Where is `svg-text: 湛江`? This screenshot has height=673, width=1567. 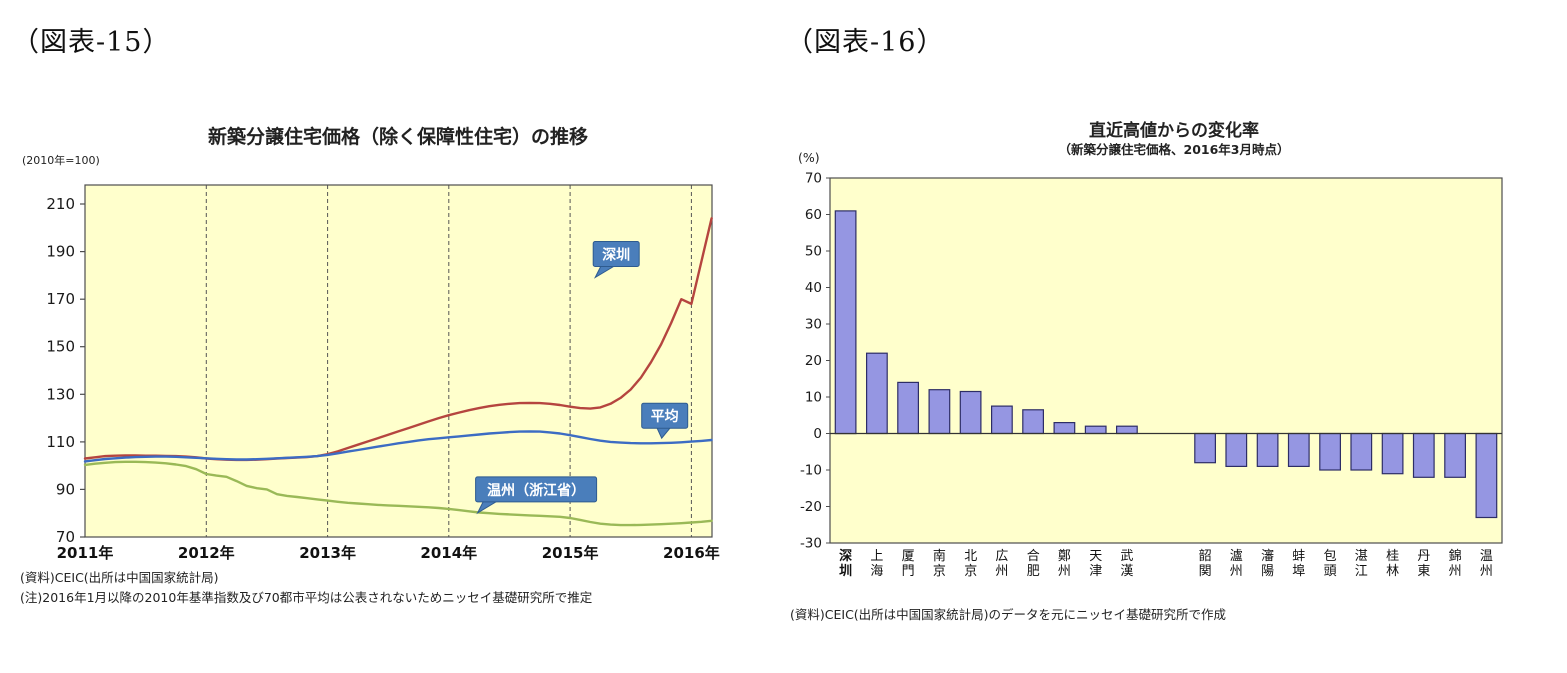
svg-text: 湛江 is located at coordinates (1361, 564).